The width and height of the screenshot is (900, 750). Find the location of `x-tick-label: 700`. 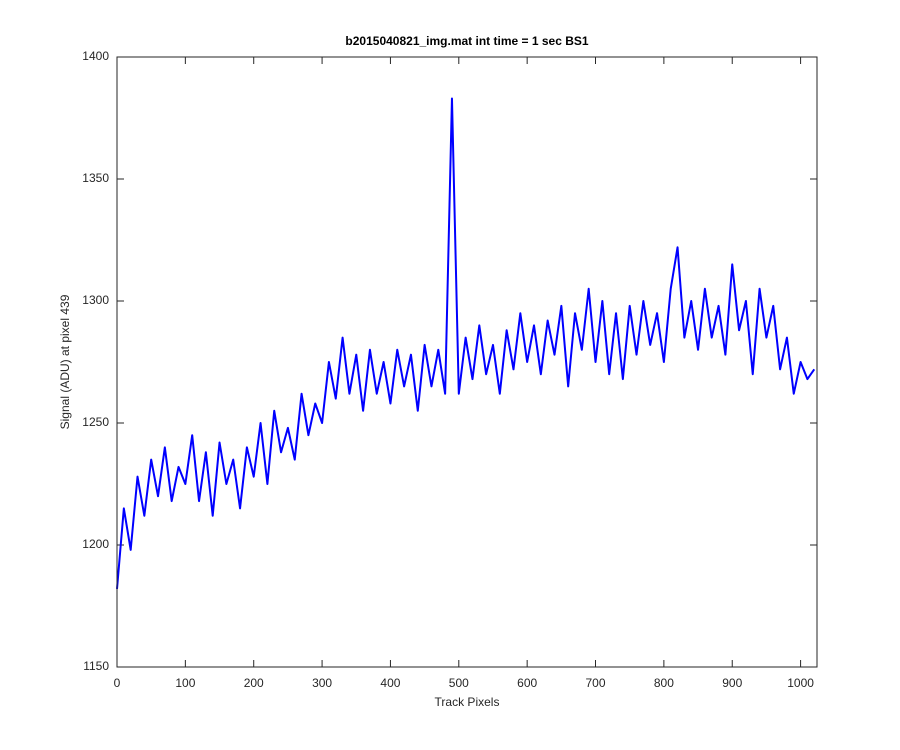

x-tick-label: 700 is located at coordinates (596, 683).